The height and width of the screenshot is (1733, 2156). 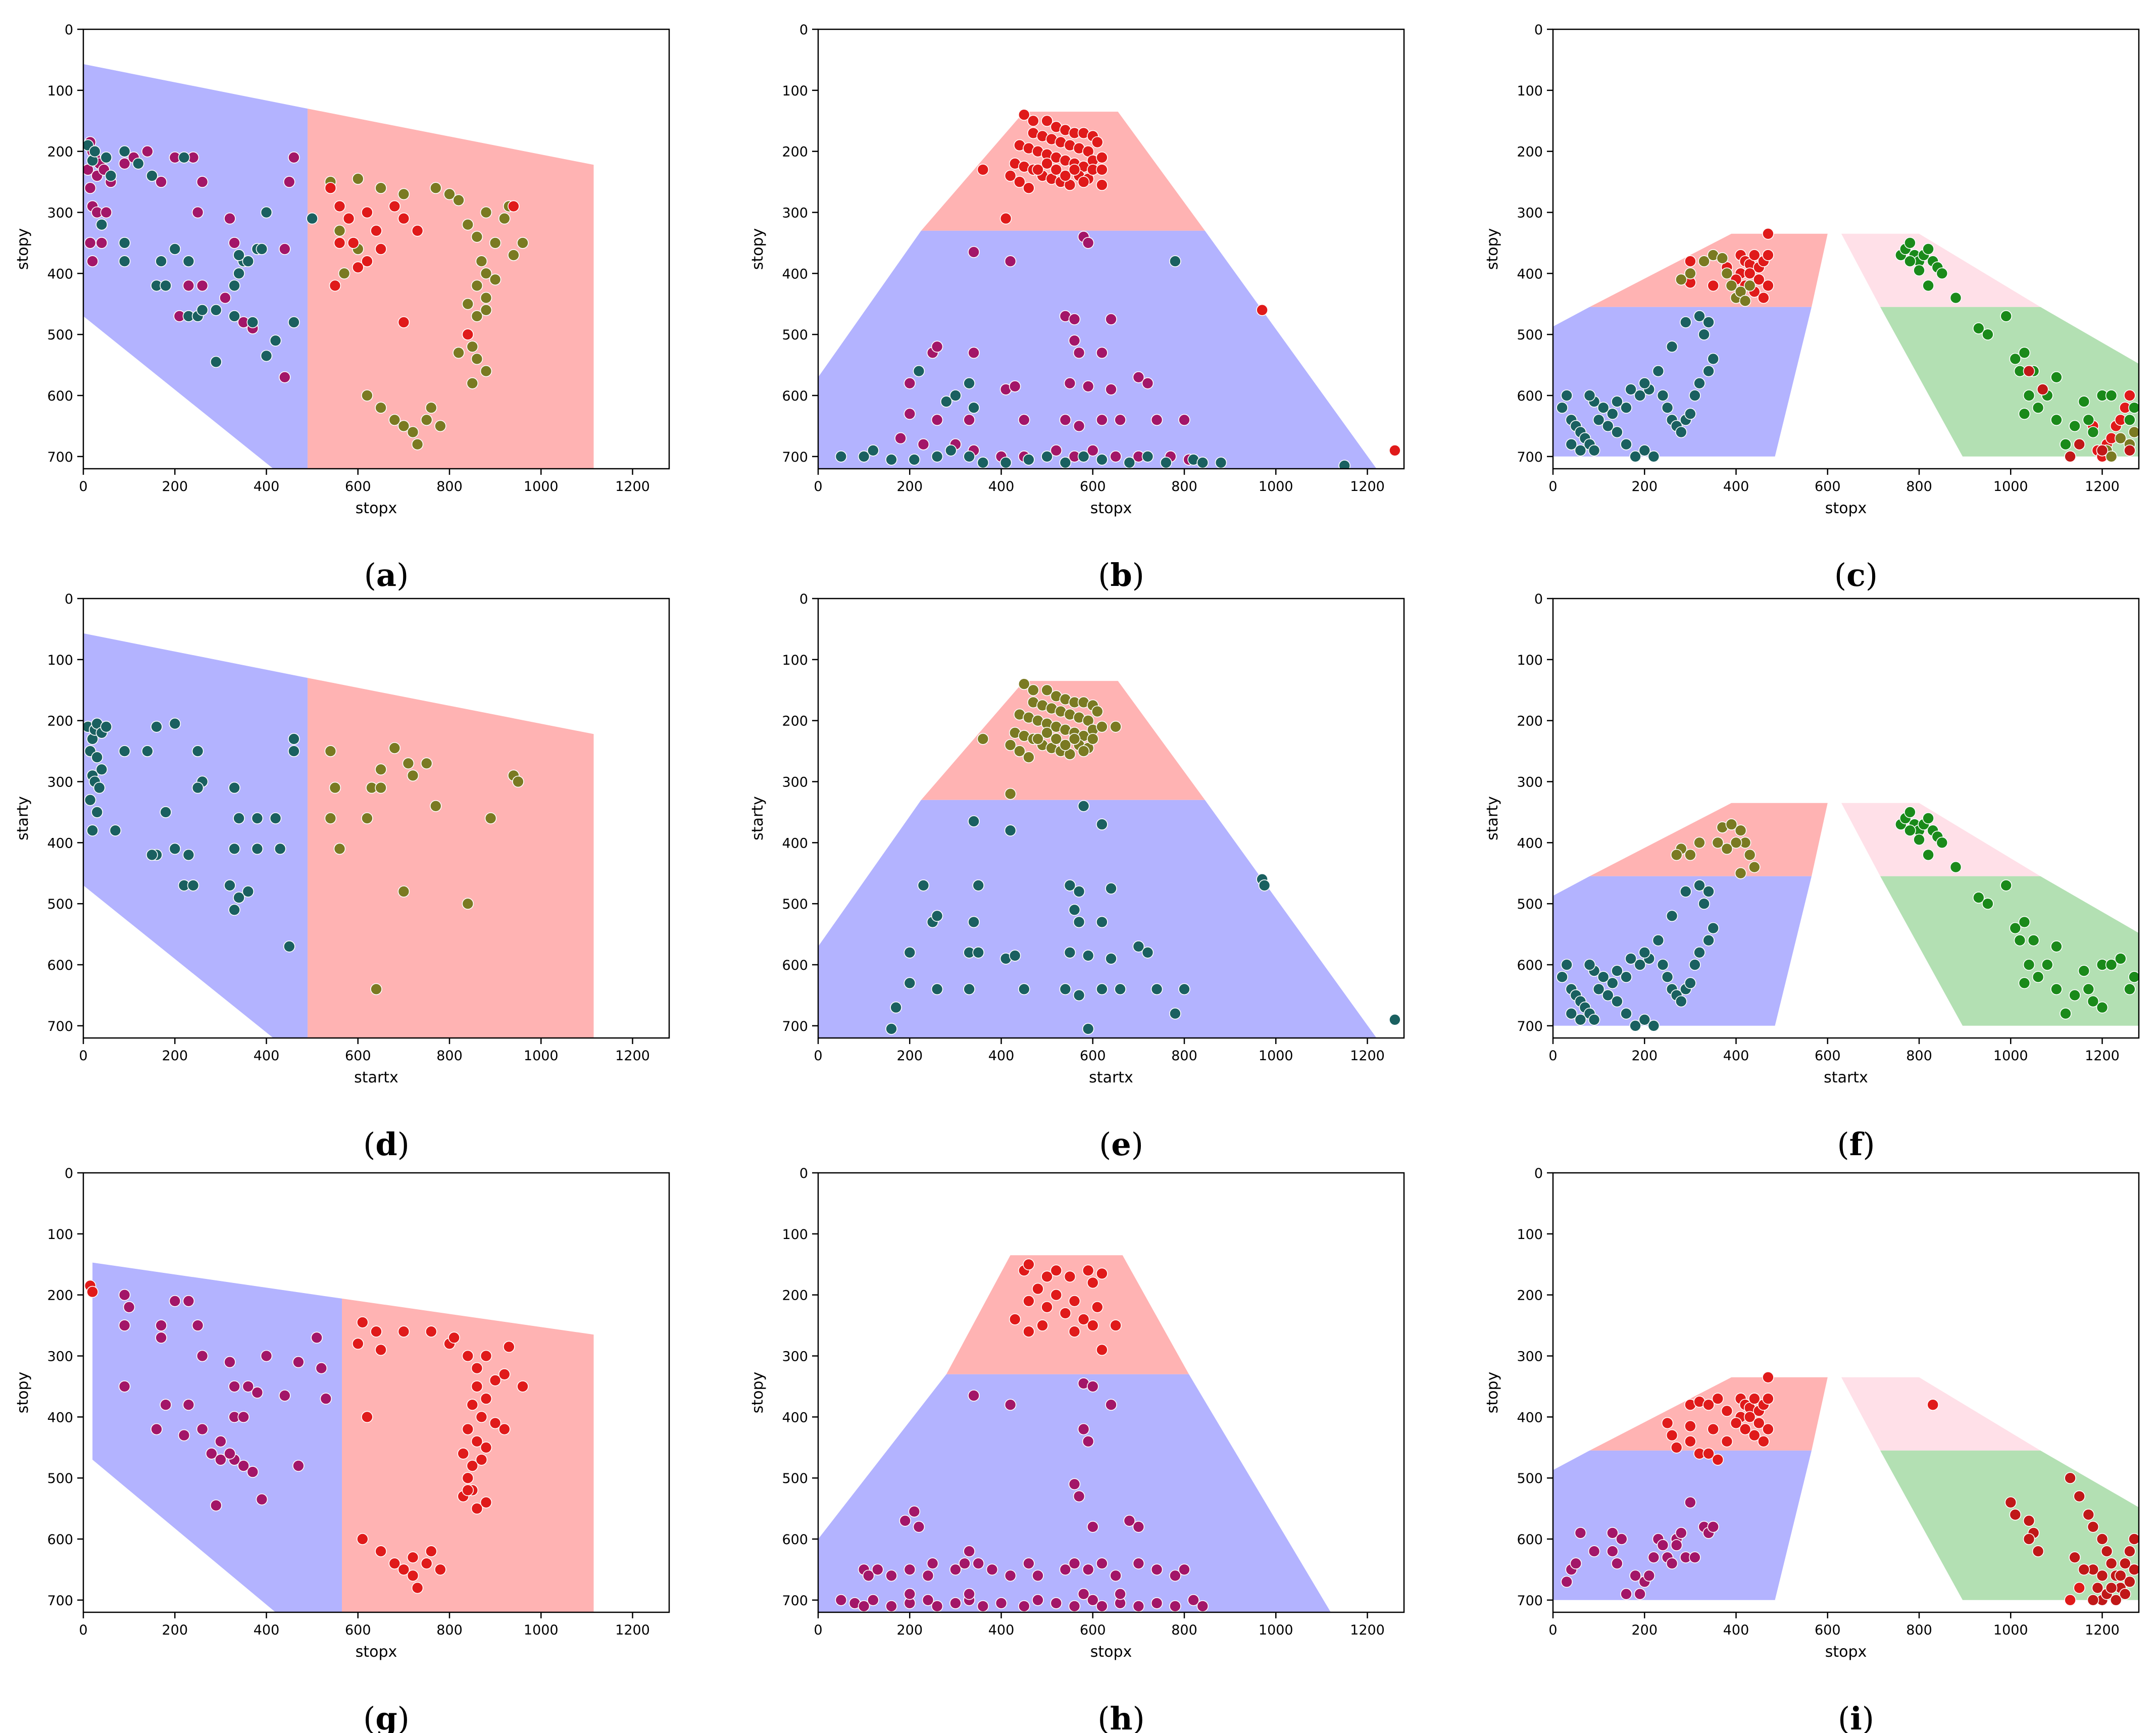 I want to click on series-teal, so click(x=1637, y=955).